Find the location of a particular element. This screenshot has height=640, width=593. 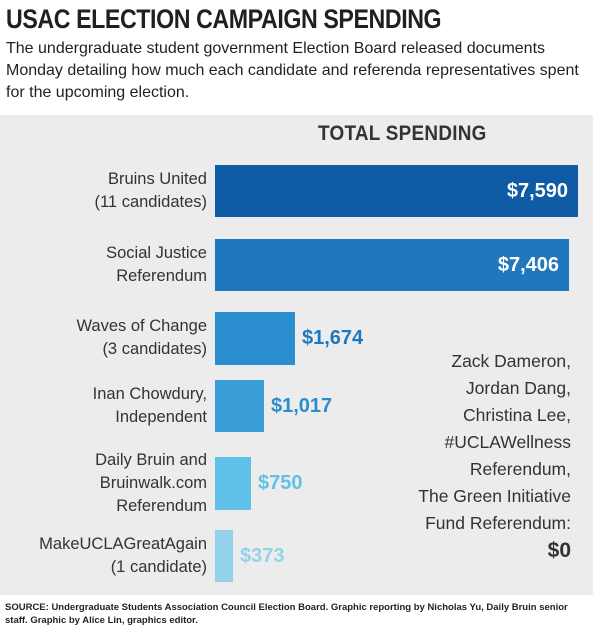

bar-value-label: $7,406 is located at coordinates (528, 265).